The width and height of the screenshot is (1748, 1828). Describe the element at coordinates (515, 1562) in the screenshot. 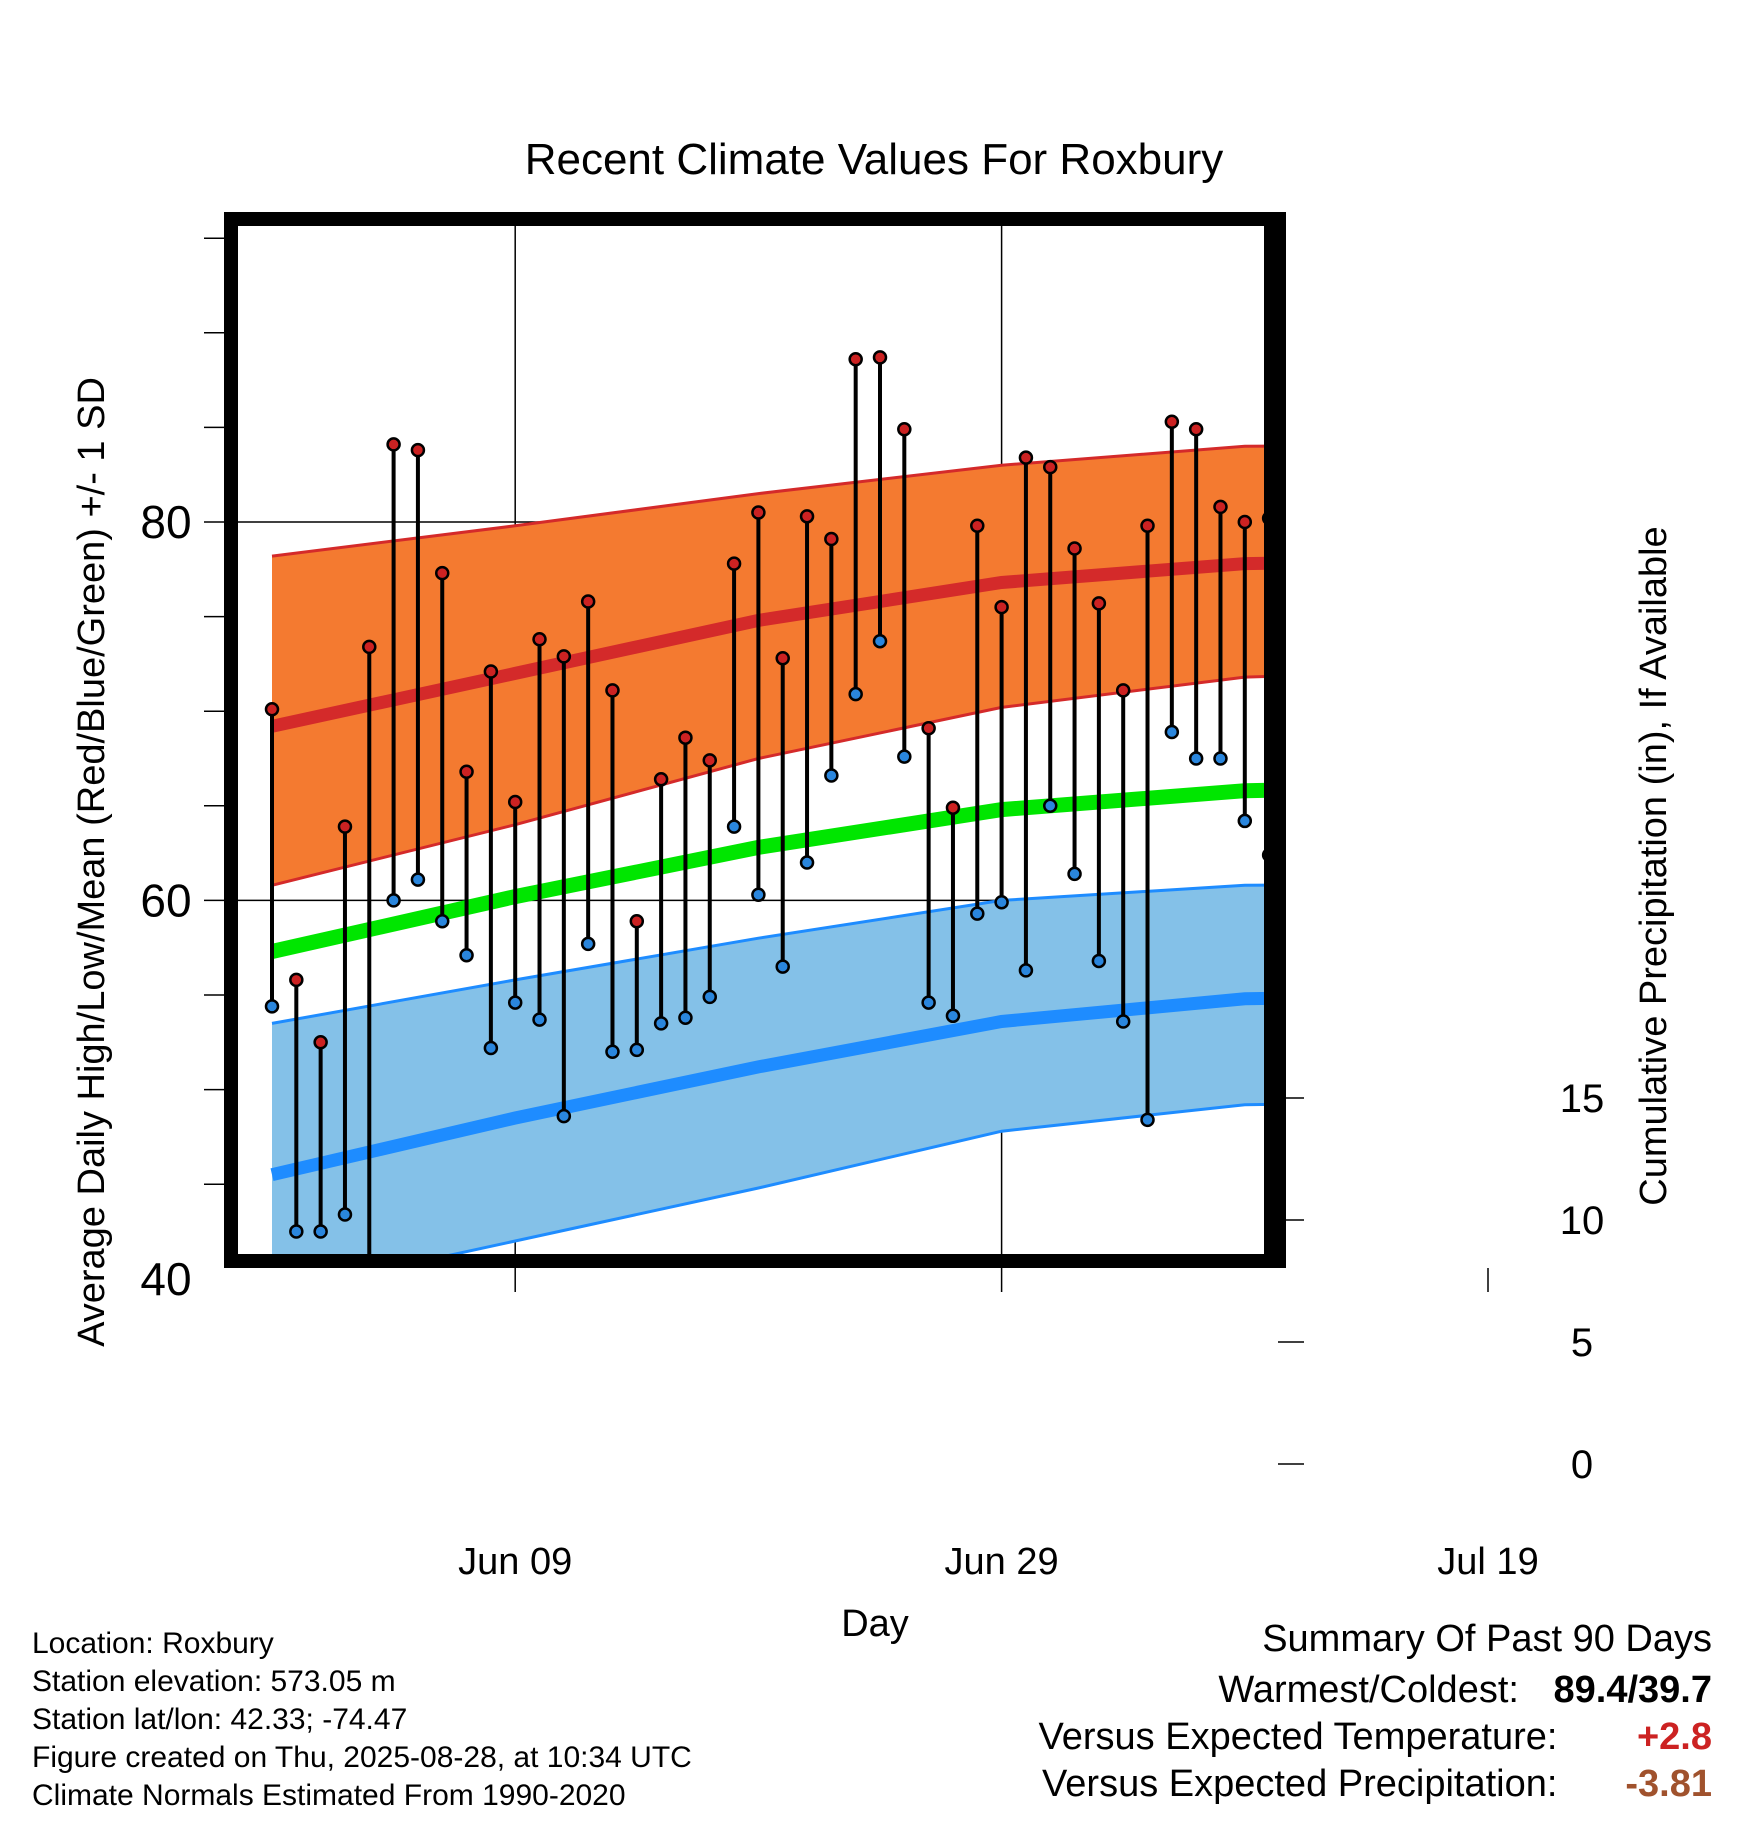

I see `x-tick-label: Jun 09` at that location.